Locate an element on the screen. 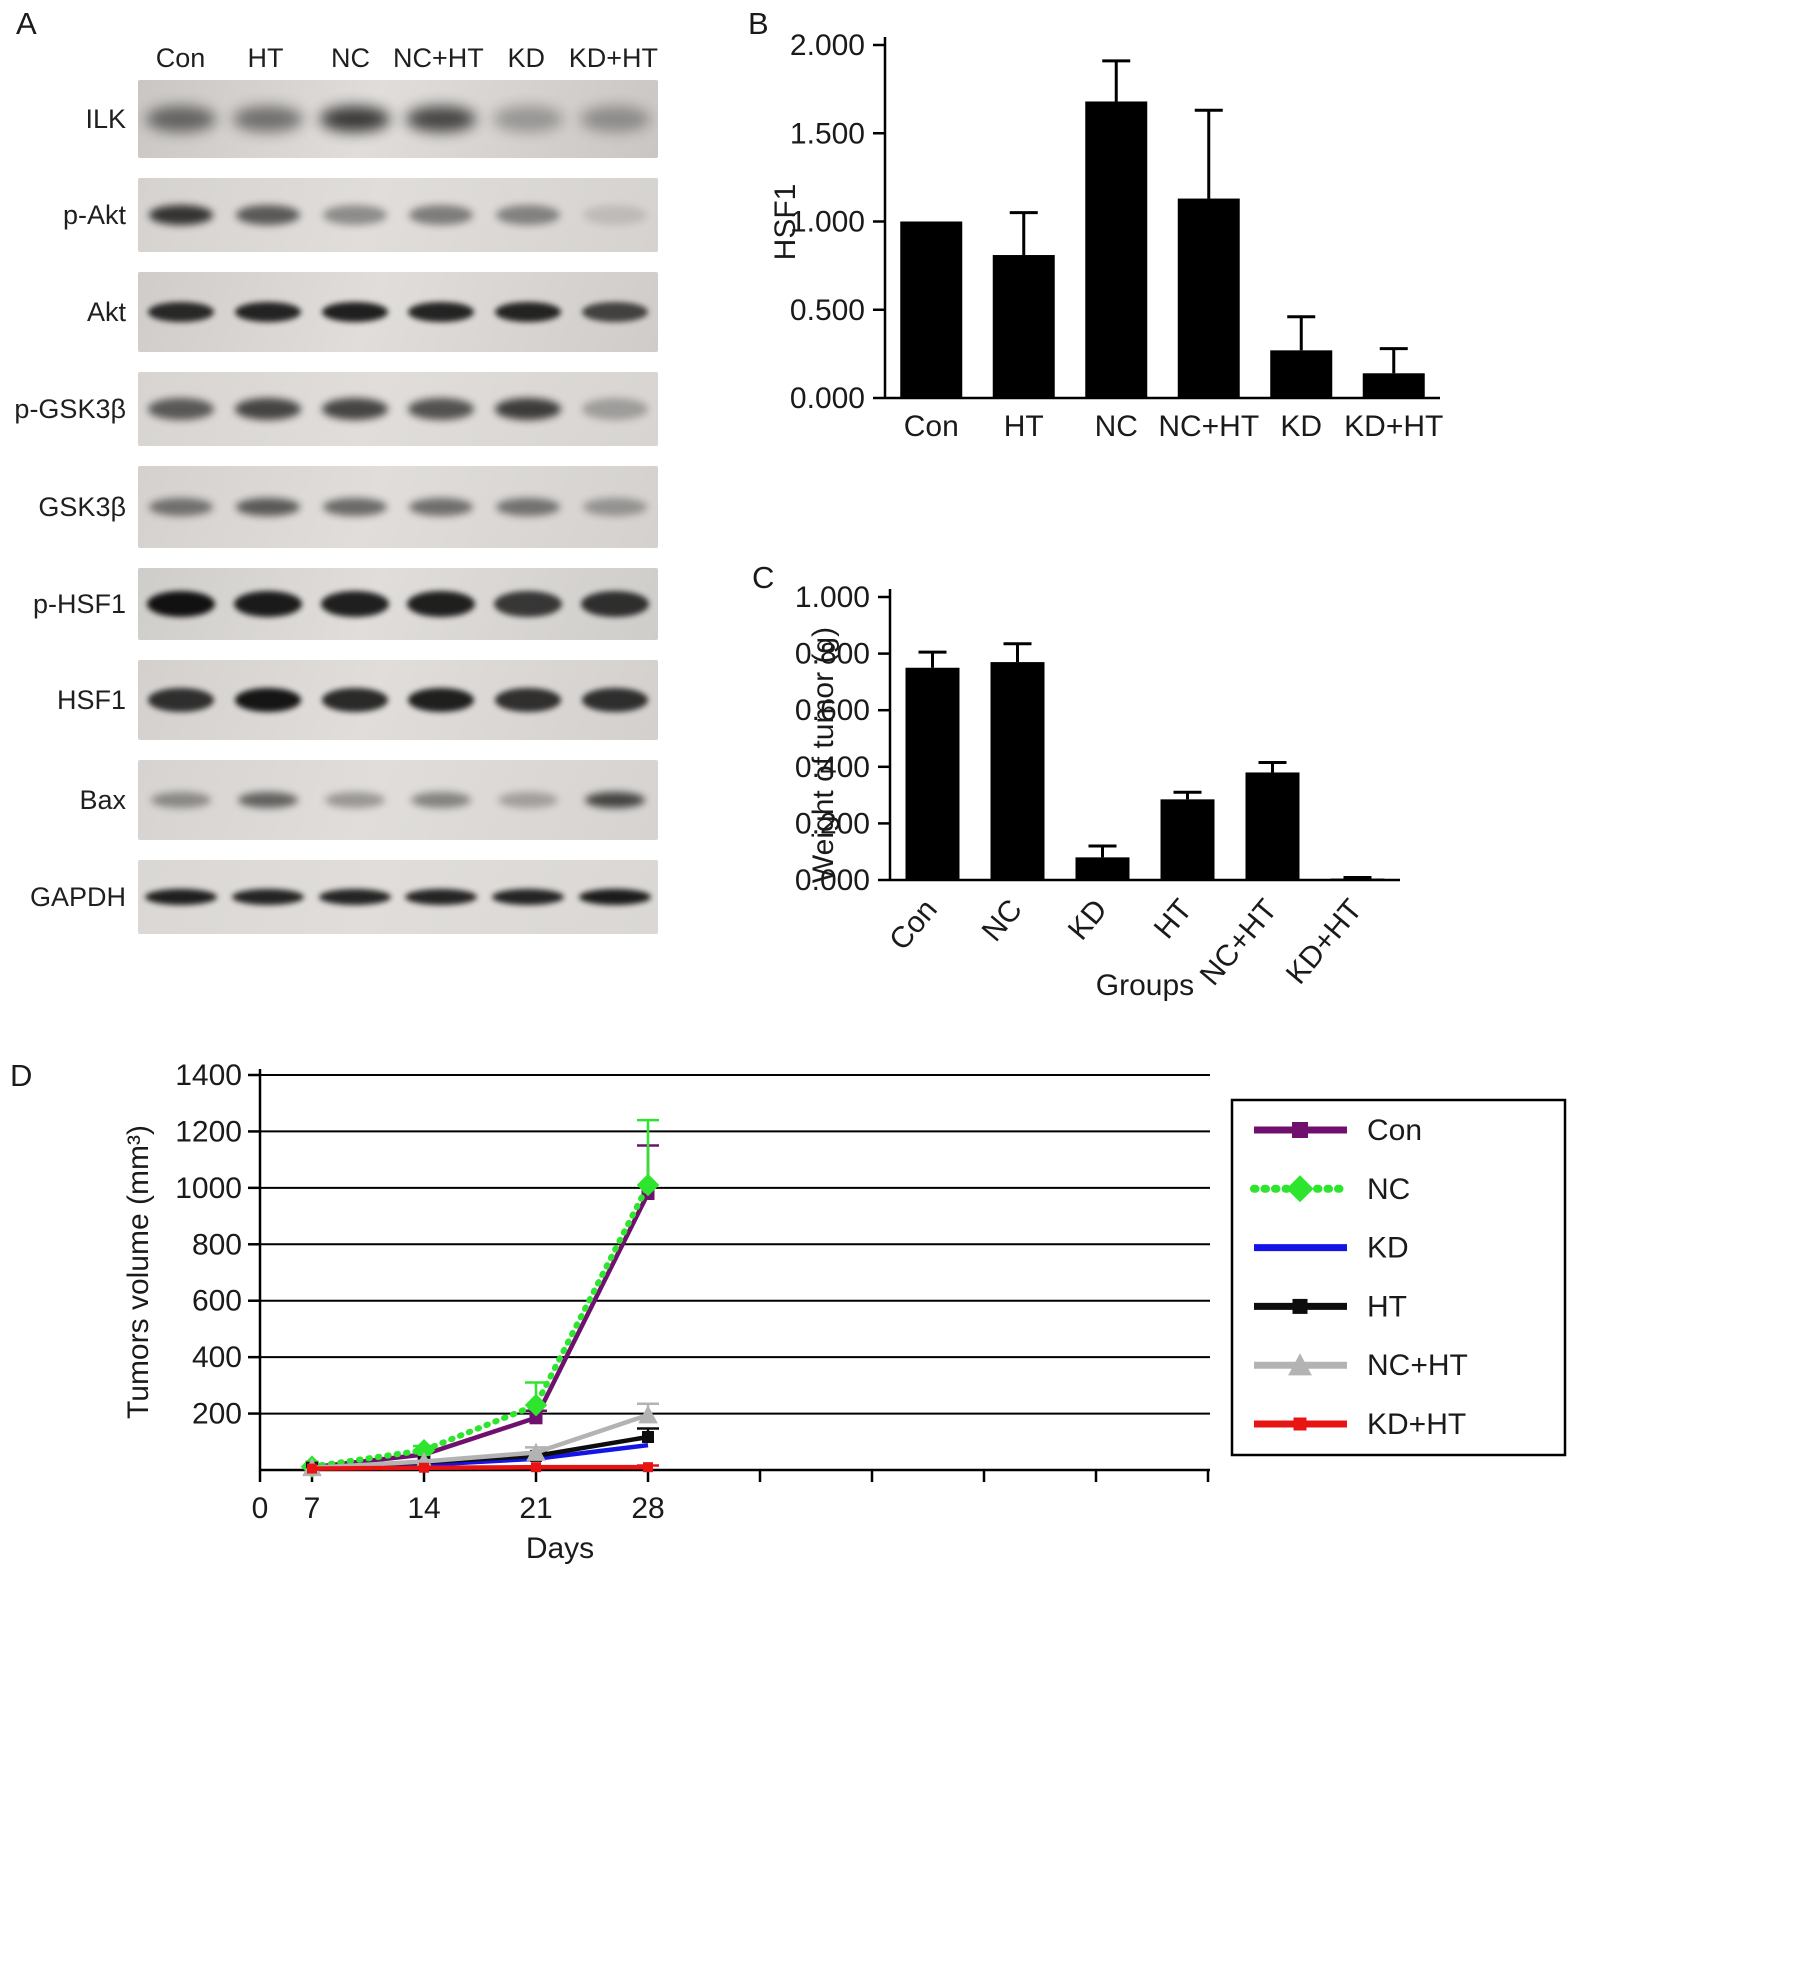 Image resolution: width=1795 pixels, height=1961 pixels. blot-image-ILK is located at coordinates (398, 119).